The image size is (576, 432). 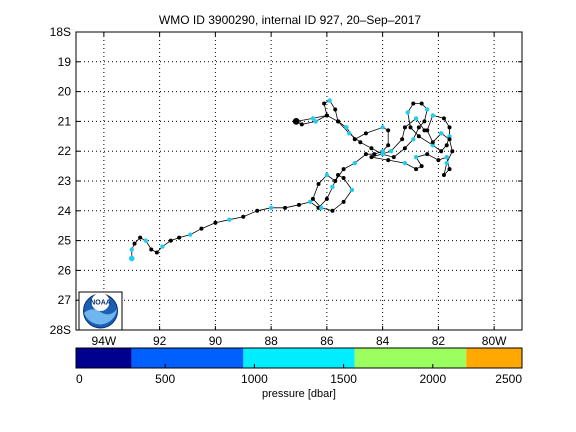 What do you see at coordinates (296, 121) in the screenshot?
I see `end-point` at bounding box center [296, 121].